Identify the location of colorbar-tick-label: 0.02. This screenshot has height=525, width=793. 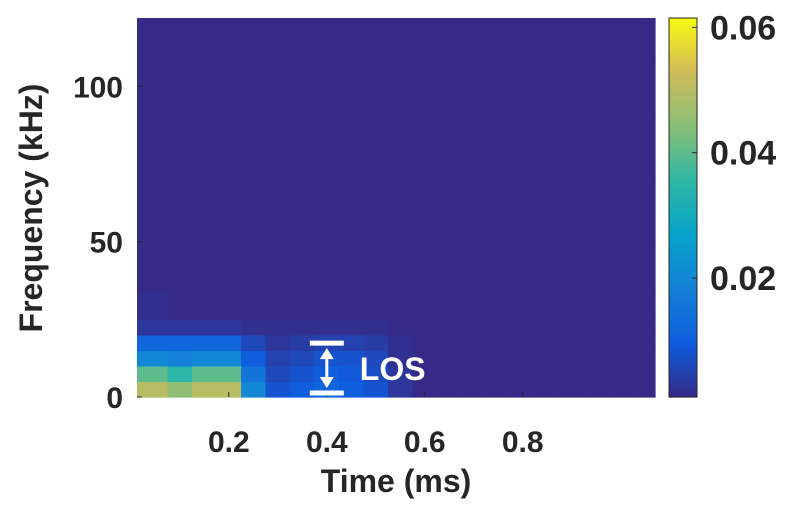
(743, 279).